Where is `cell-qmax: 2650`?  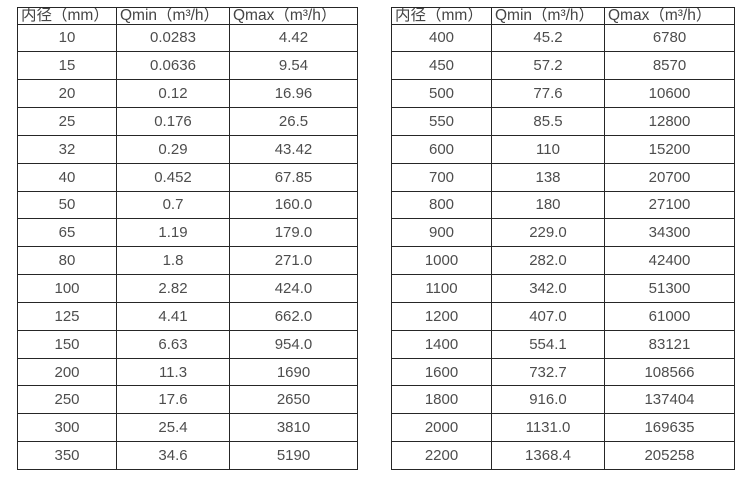
cell-qmax: 2650 is located at coordinates (293, 400).